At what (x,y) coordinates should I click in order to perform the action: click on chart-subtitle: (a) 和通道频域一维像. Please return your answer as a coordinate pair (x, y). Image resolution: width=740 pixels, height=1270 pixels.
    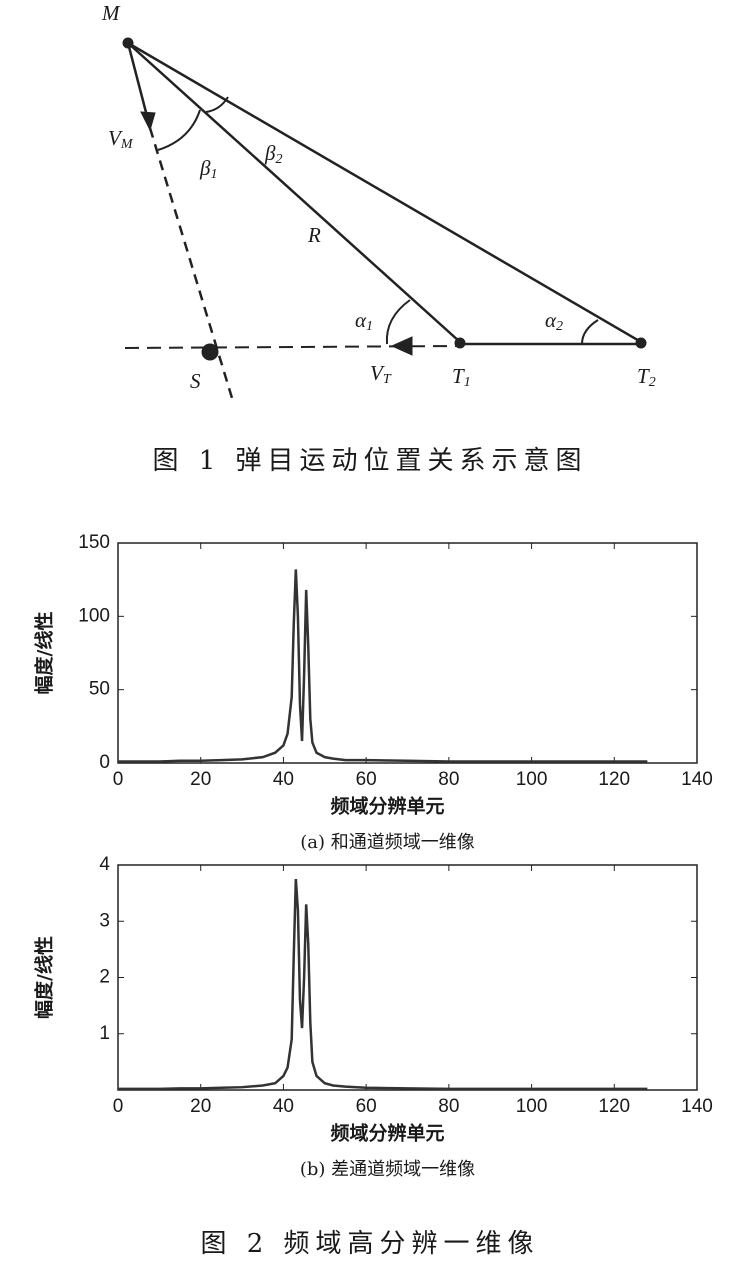
    Looking at the image, I should click on (387, 842).